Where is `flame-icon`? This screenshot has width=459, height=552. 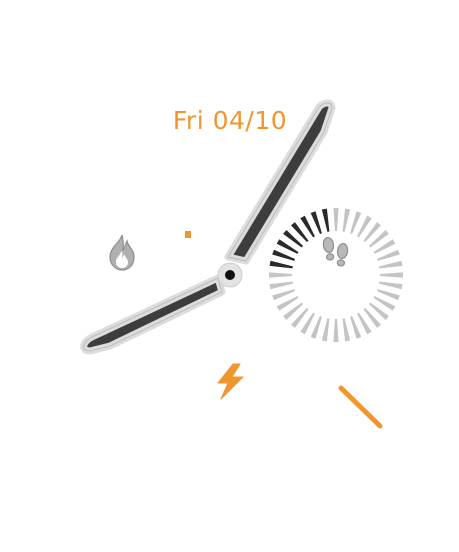
flame-icon is located at coordinates (122, 252).